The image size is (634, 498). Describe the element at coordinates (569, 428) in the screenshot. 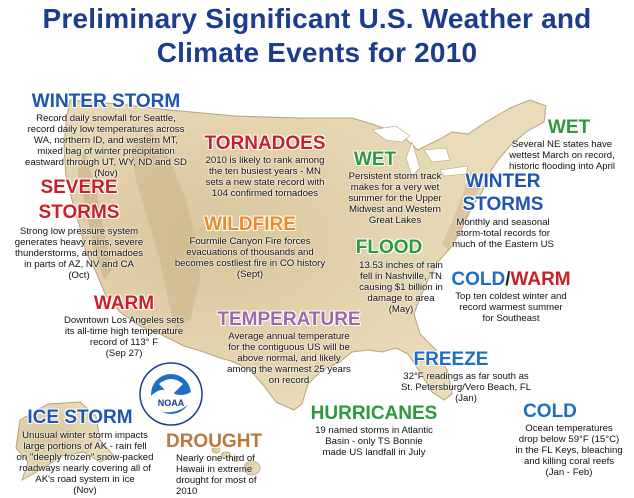

I see `event-line: Ocean temperatures` at that location.